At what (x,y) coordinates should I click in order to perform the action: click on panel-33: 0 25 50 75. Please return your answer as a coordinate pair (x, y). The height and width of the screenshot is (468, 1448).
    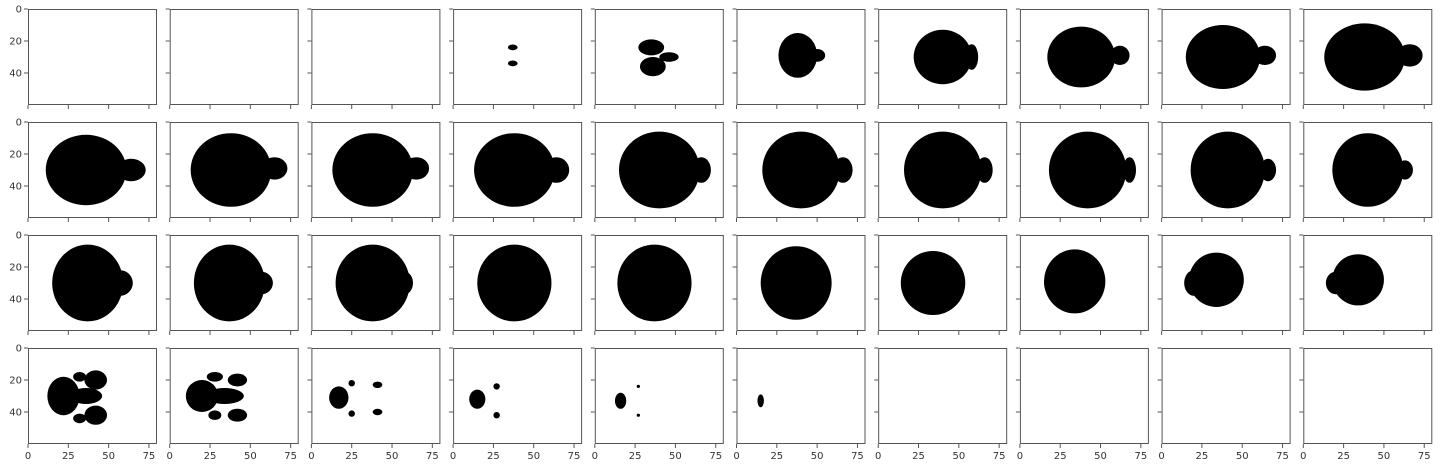
    Looking at the image, I should click on (516, 404).